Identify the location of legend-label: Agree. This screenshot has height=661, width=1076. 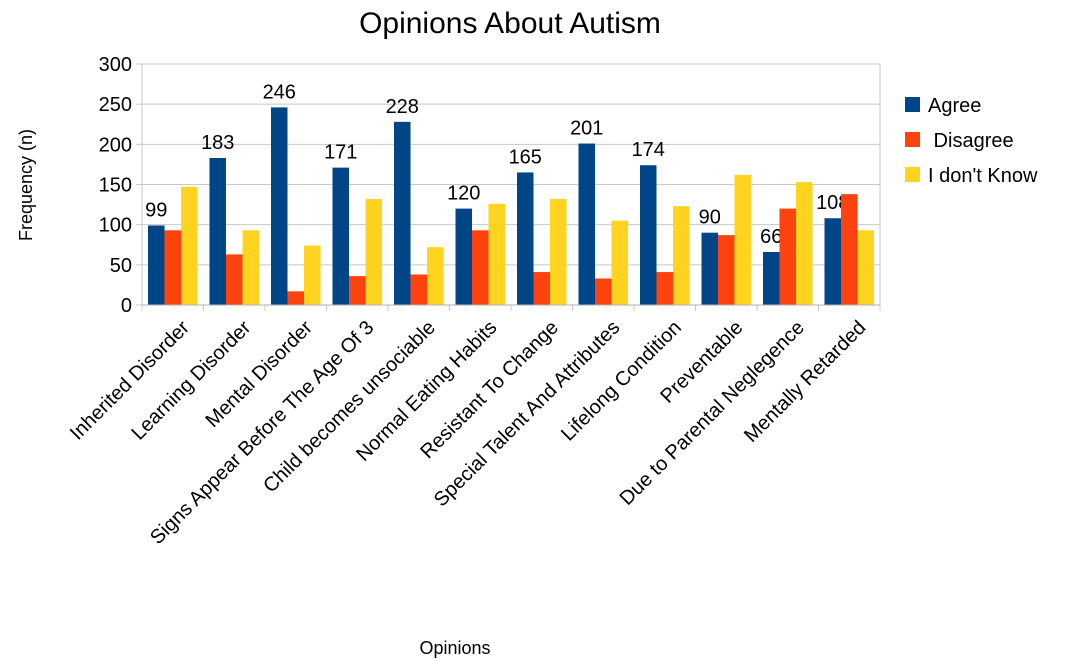
(954, 106).